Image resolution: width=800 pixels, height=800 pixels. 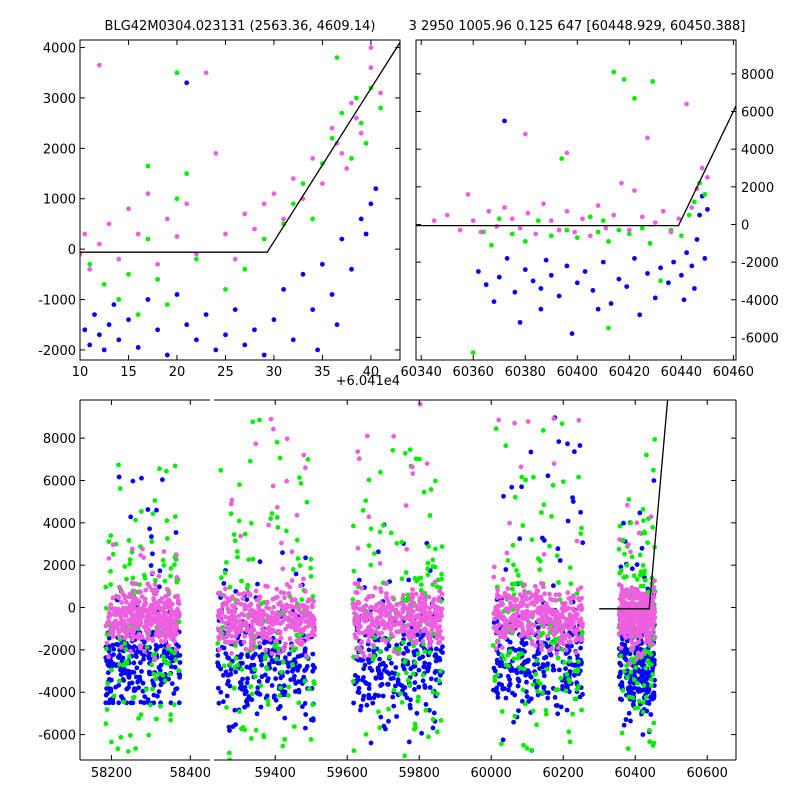 I want to click on x-tick-label: 60340, so click(x=421, y=372).